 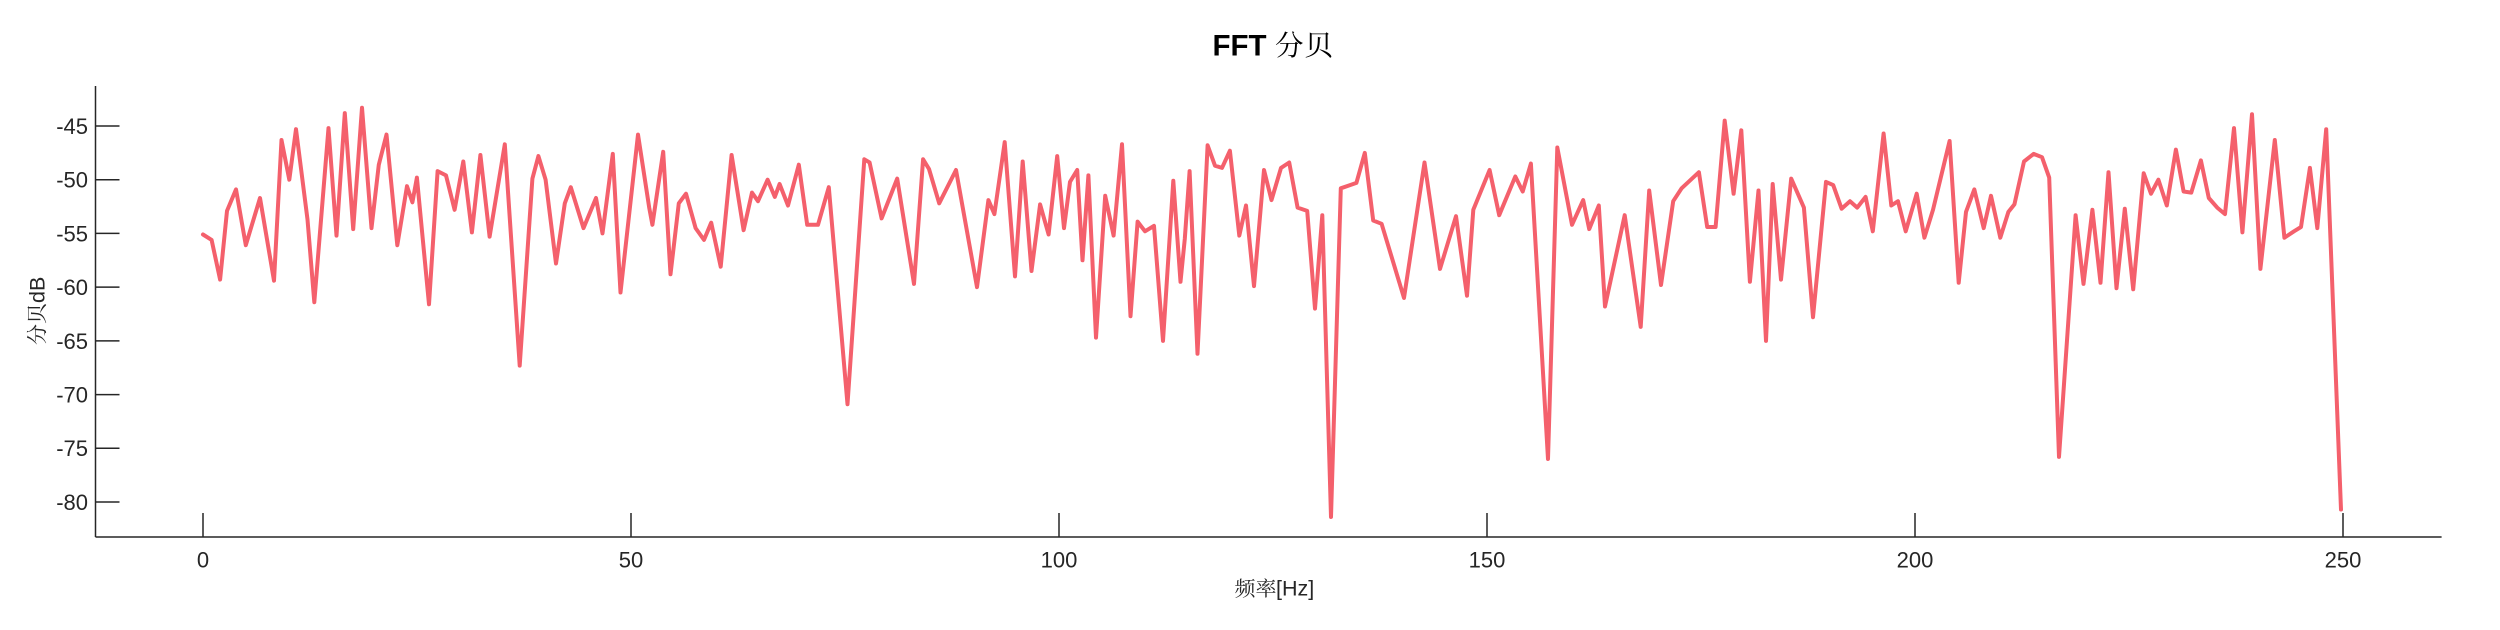 What do you see at coordinates (72, 180) in the screenshot?
I see `svg-text: -50` at bounding box center [72, 180].